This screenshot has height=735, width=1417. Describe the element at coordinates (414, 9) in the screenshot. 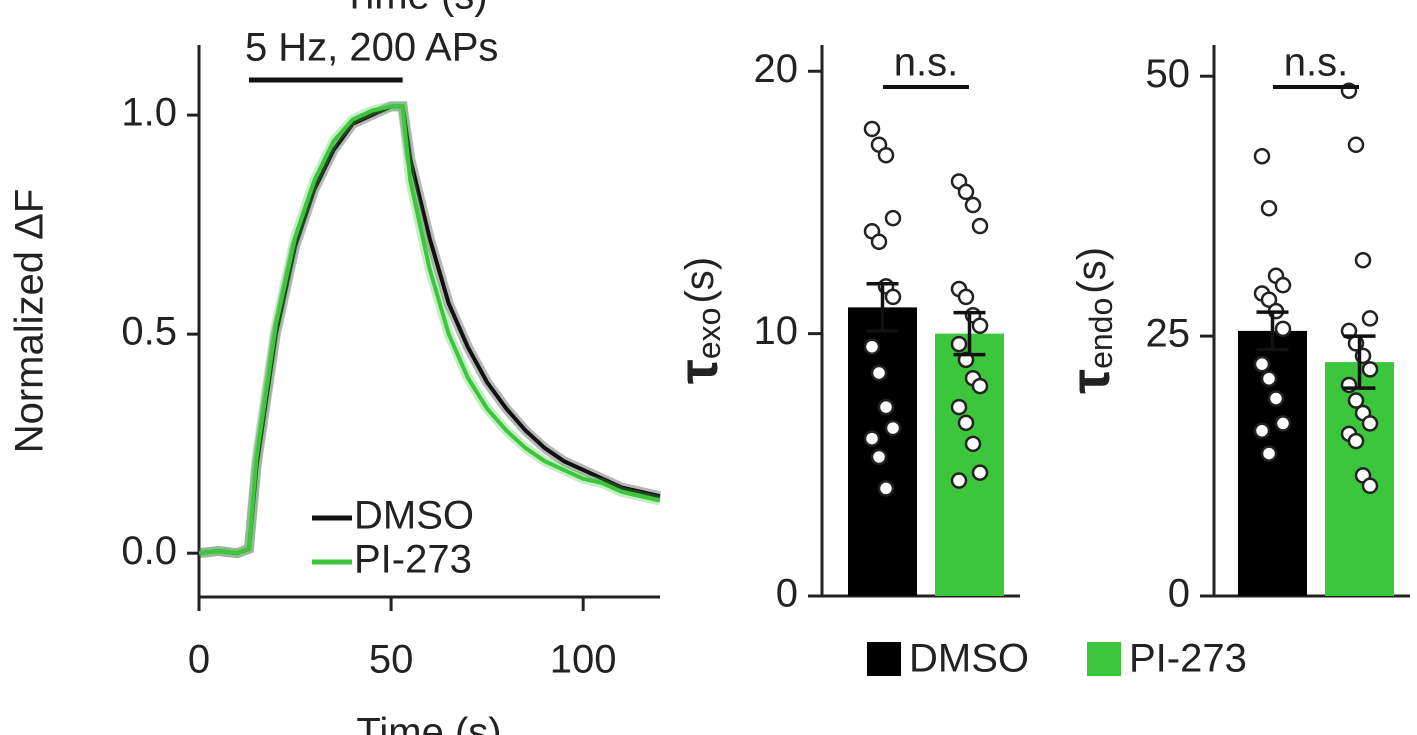

I see `top-axis-title: Time (s)` at that location.